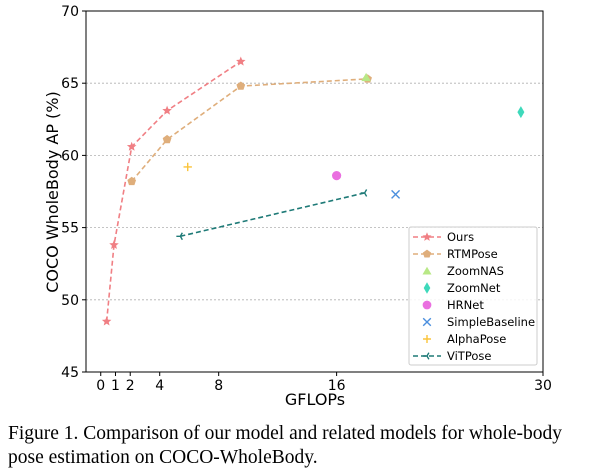 This screenshot has width=589, height=474. What do you see at coordinates (115, 386) in the screenshot?
I see `x-tick-label: 1` at bounding box center [115, 386].